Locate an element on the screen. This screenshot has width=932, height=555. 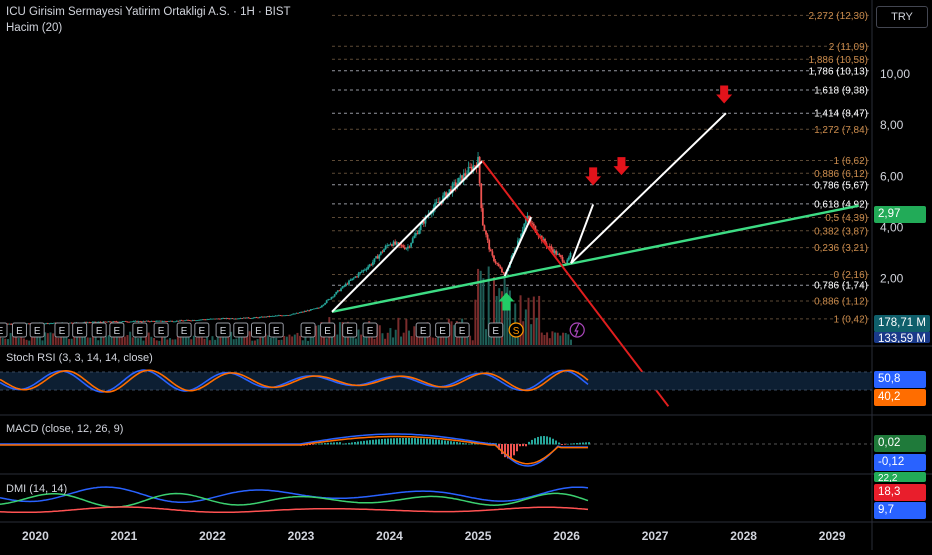
dmi-label: DMI (14, 14) is located at coordinates (37, 489).